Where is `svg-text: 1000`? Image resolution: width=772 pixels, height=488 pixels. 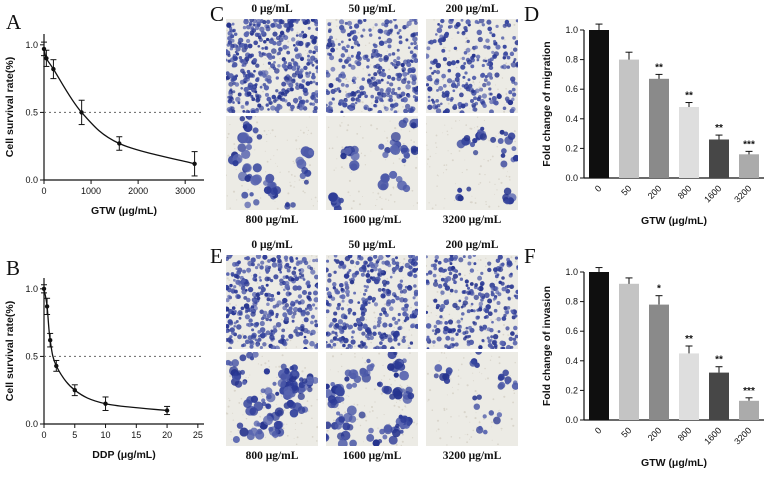 svg-text: 1000 is located at coordinates (91, 191).